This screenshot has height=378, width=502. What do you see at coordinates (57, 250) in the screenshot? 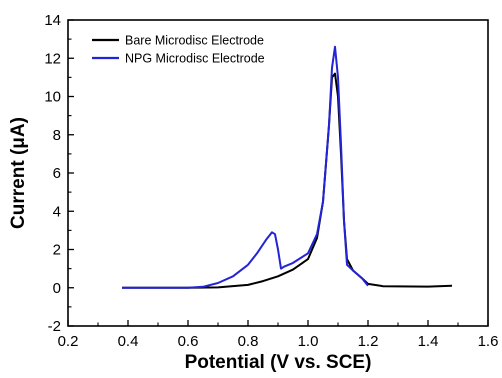
I see `y-tick-label: 2` at bounding box center [57, 250].